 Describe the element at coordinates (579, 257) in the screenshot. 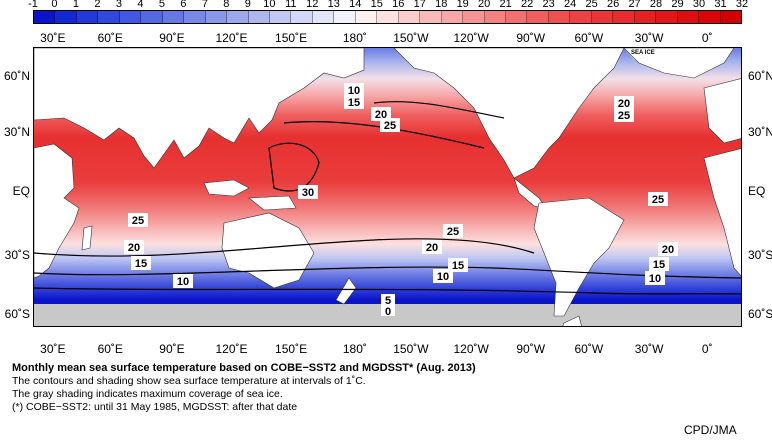

I see `land-south-america` at that location.